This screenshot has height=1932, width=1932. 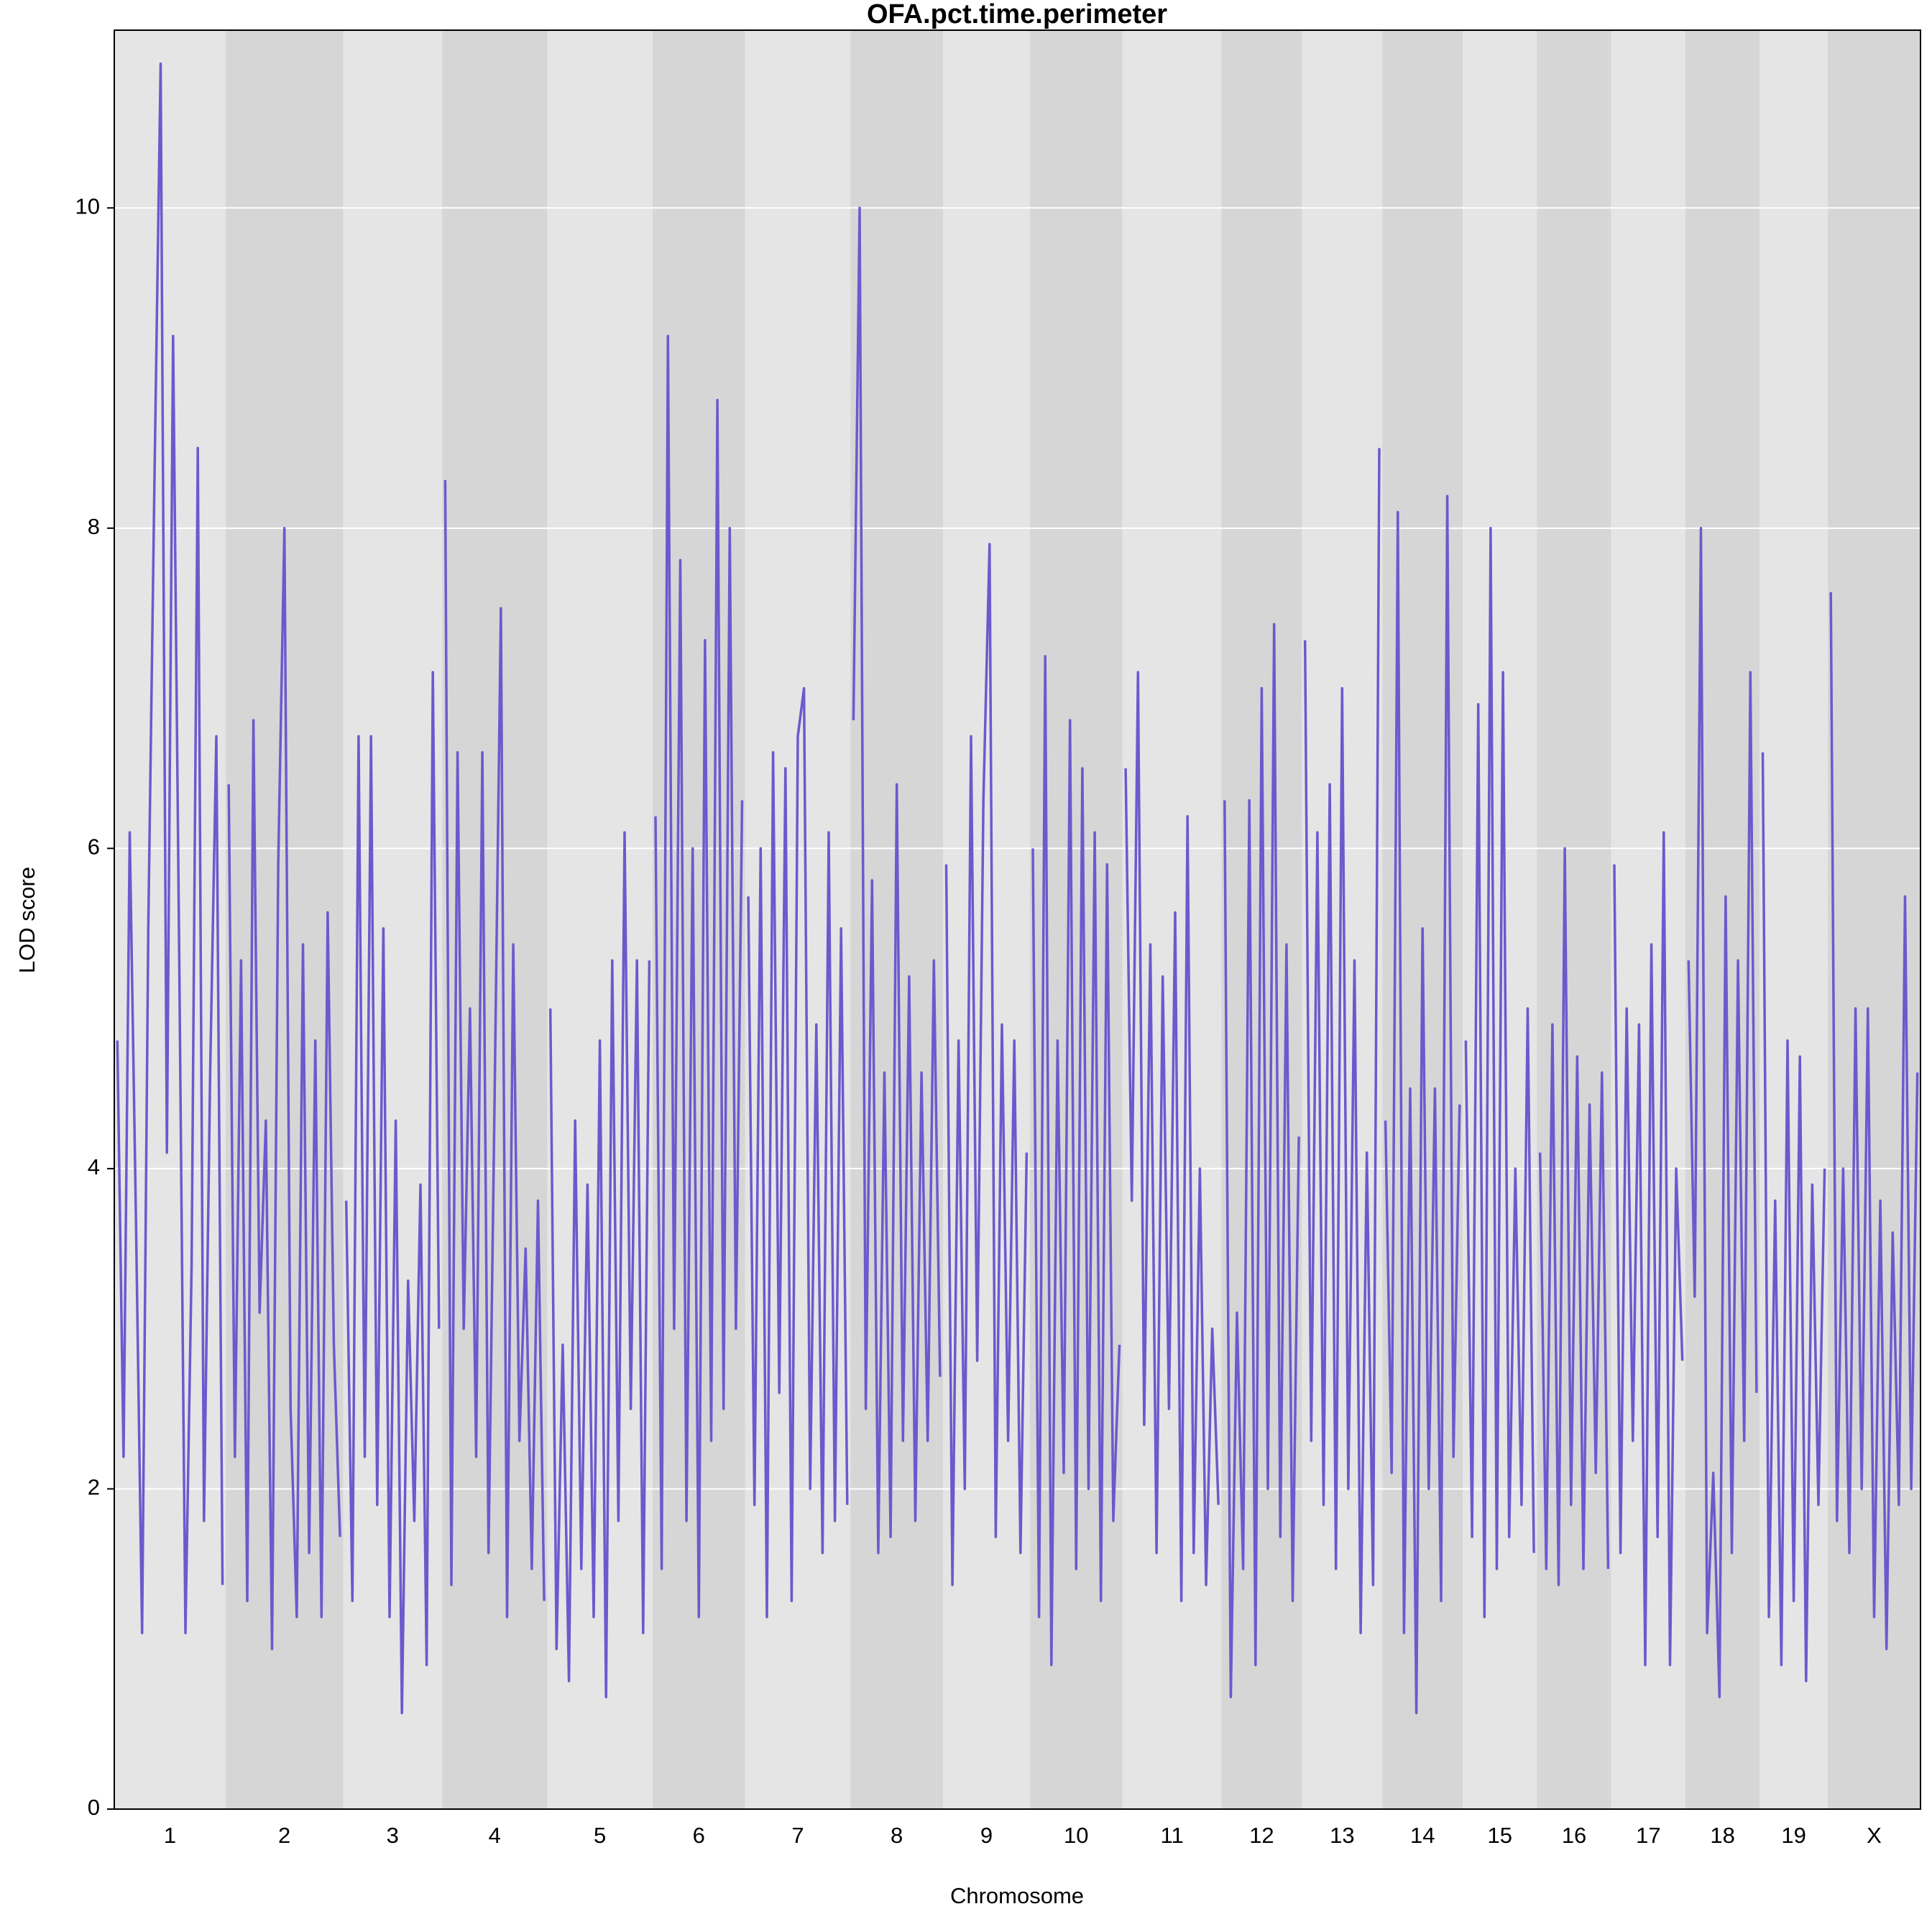 I want to click on chart-title: OFA.pct.time.perimeter, so click(x=1017, y=14).